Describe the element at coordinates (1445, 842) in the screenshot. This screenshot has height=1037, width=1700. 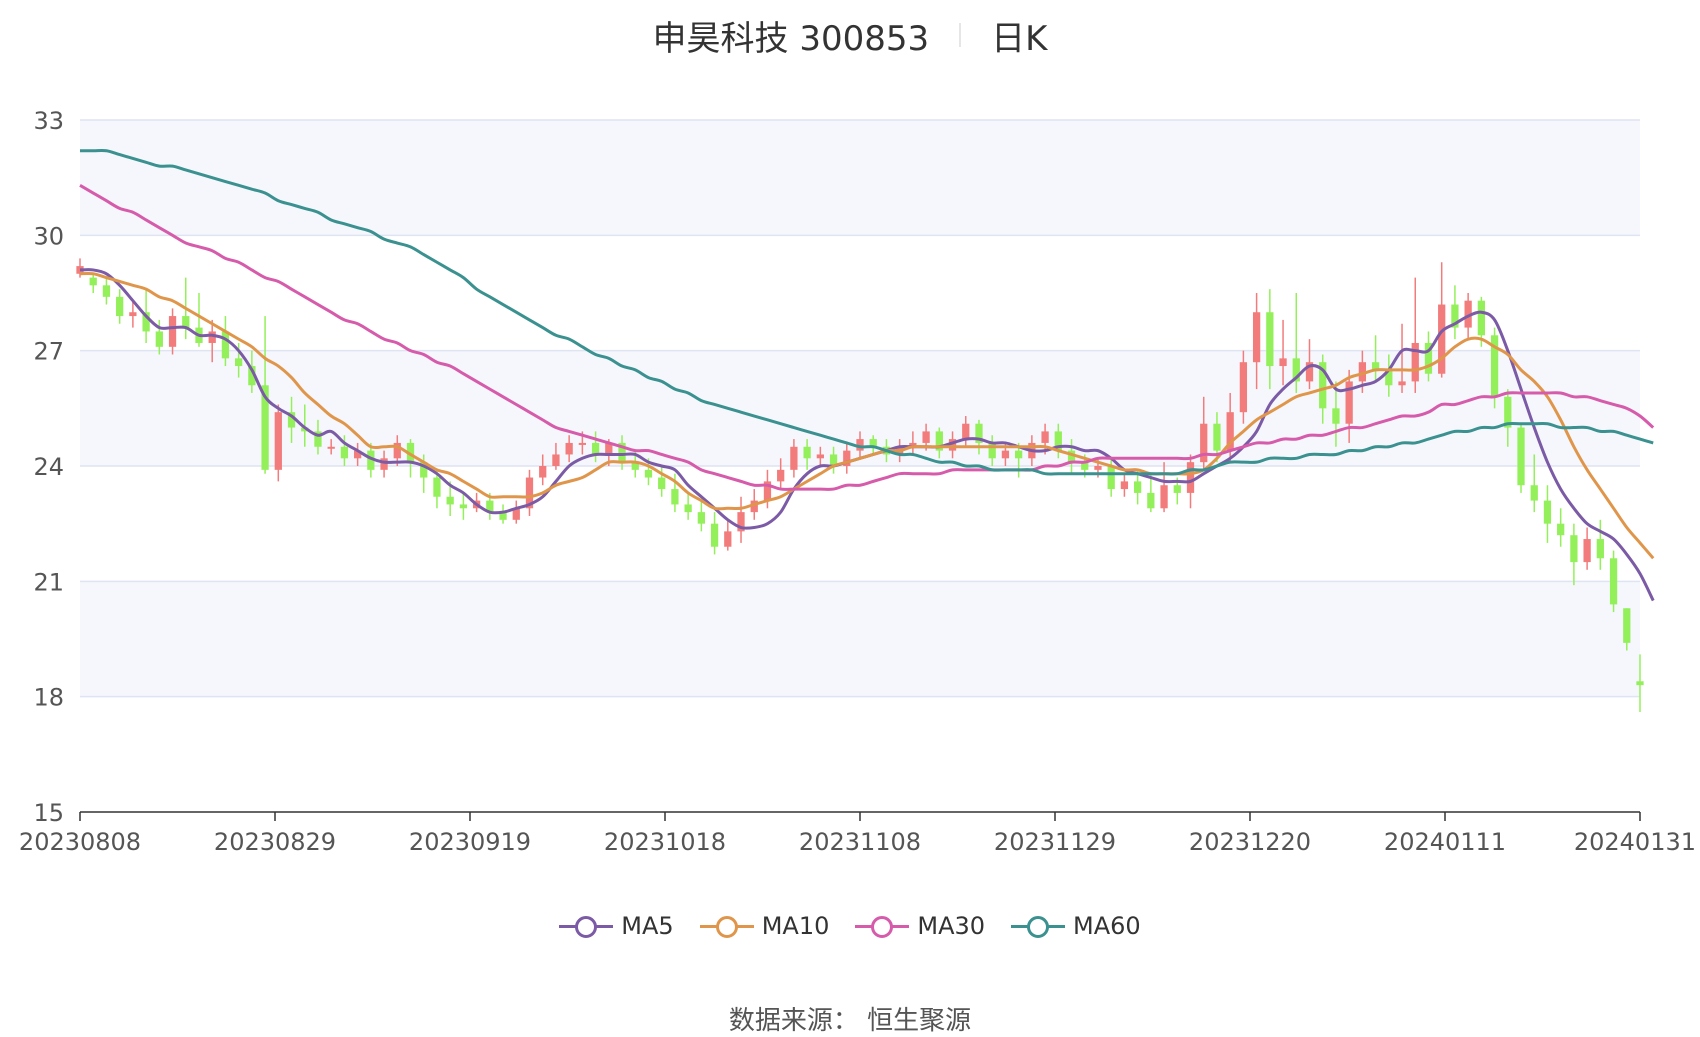
I see `x-tick-label: 20240111` at that location.